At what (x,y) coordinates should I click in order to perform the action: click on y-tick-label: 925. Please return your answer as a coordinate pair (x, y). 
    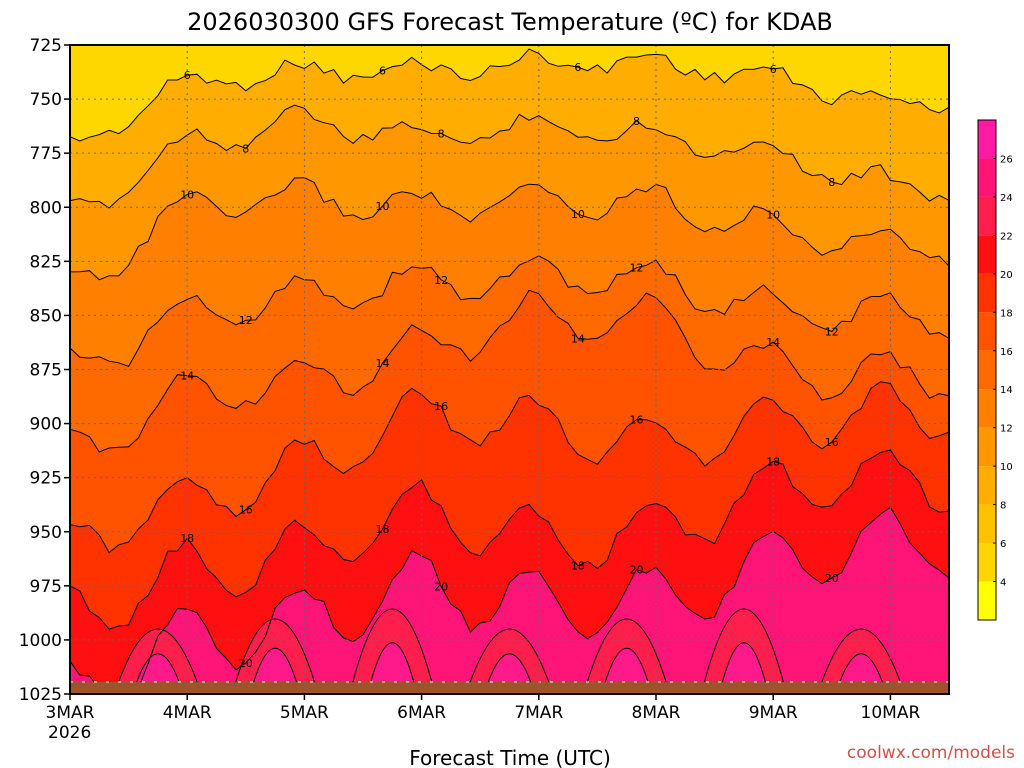
    Looking at the image, I should click on (46, 479).